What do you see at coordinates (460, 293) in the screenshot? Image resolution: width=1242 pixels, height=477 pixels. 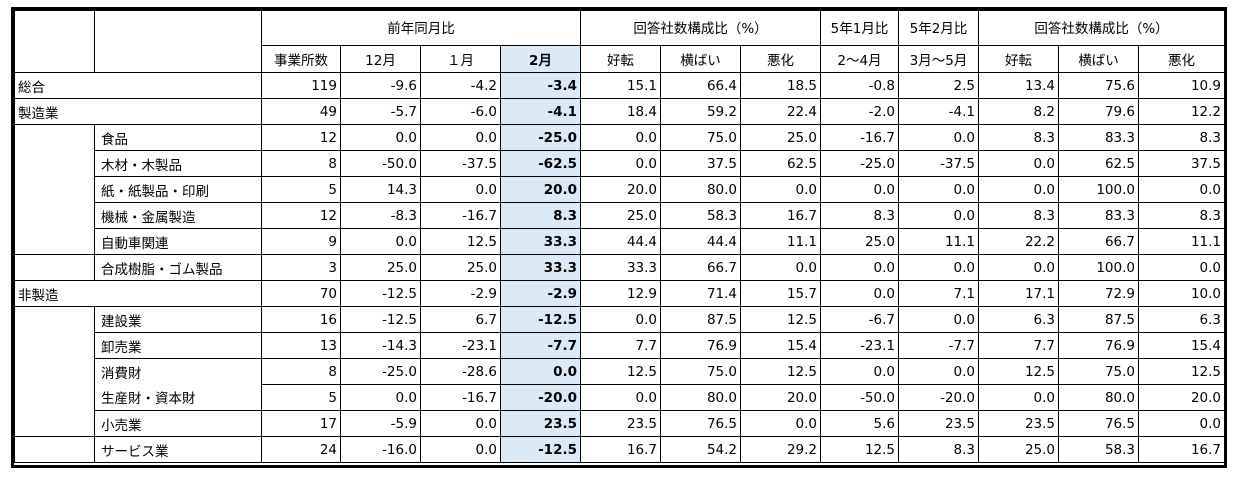 I see `value-cell: -2.9` at bounding box center [460, 293].